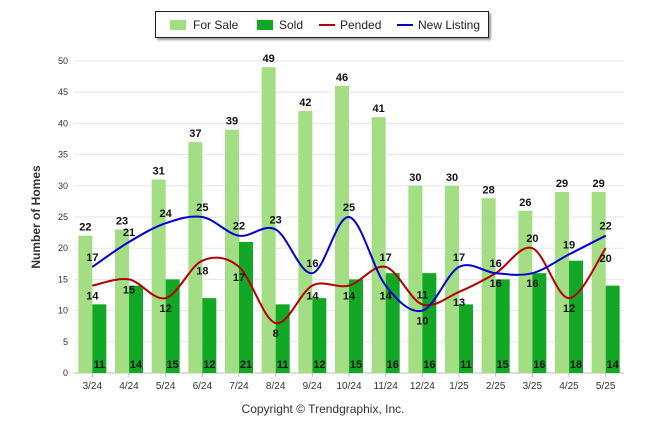  I want to click on data-label-new-listing: 24, so click(166, 214).